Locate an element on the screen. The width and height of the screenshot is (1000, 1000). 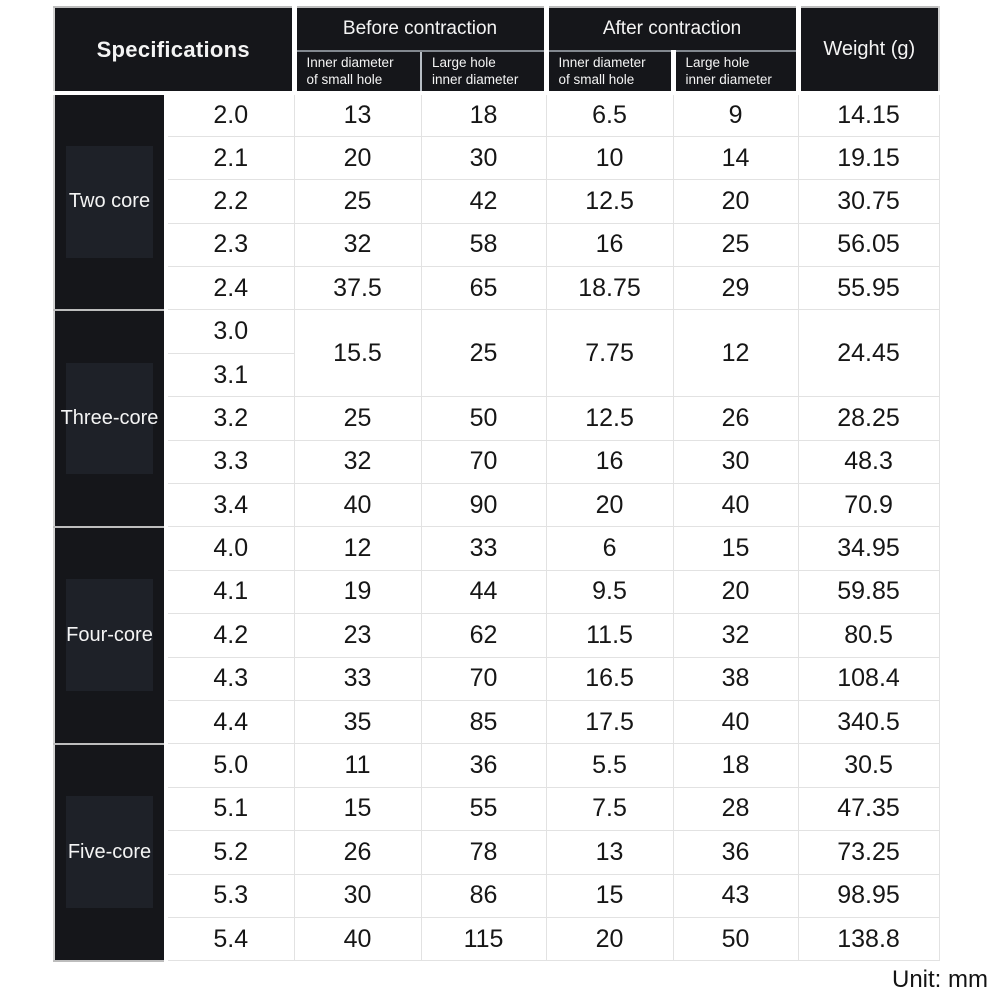
after-large-hole-cell: 43 is located at coordinates (735, 895).